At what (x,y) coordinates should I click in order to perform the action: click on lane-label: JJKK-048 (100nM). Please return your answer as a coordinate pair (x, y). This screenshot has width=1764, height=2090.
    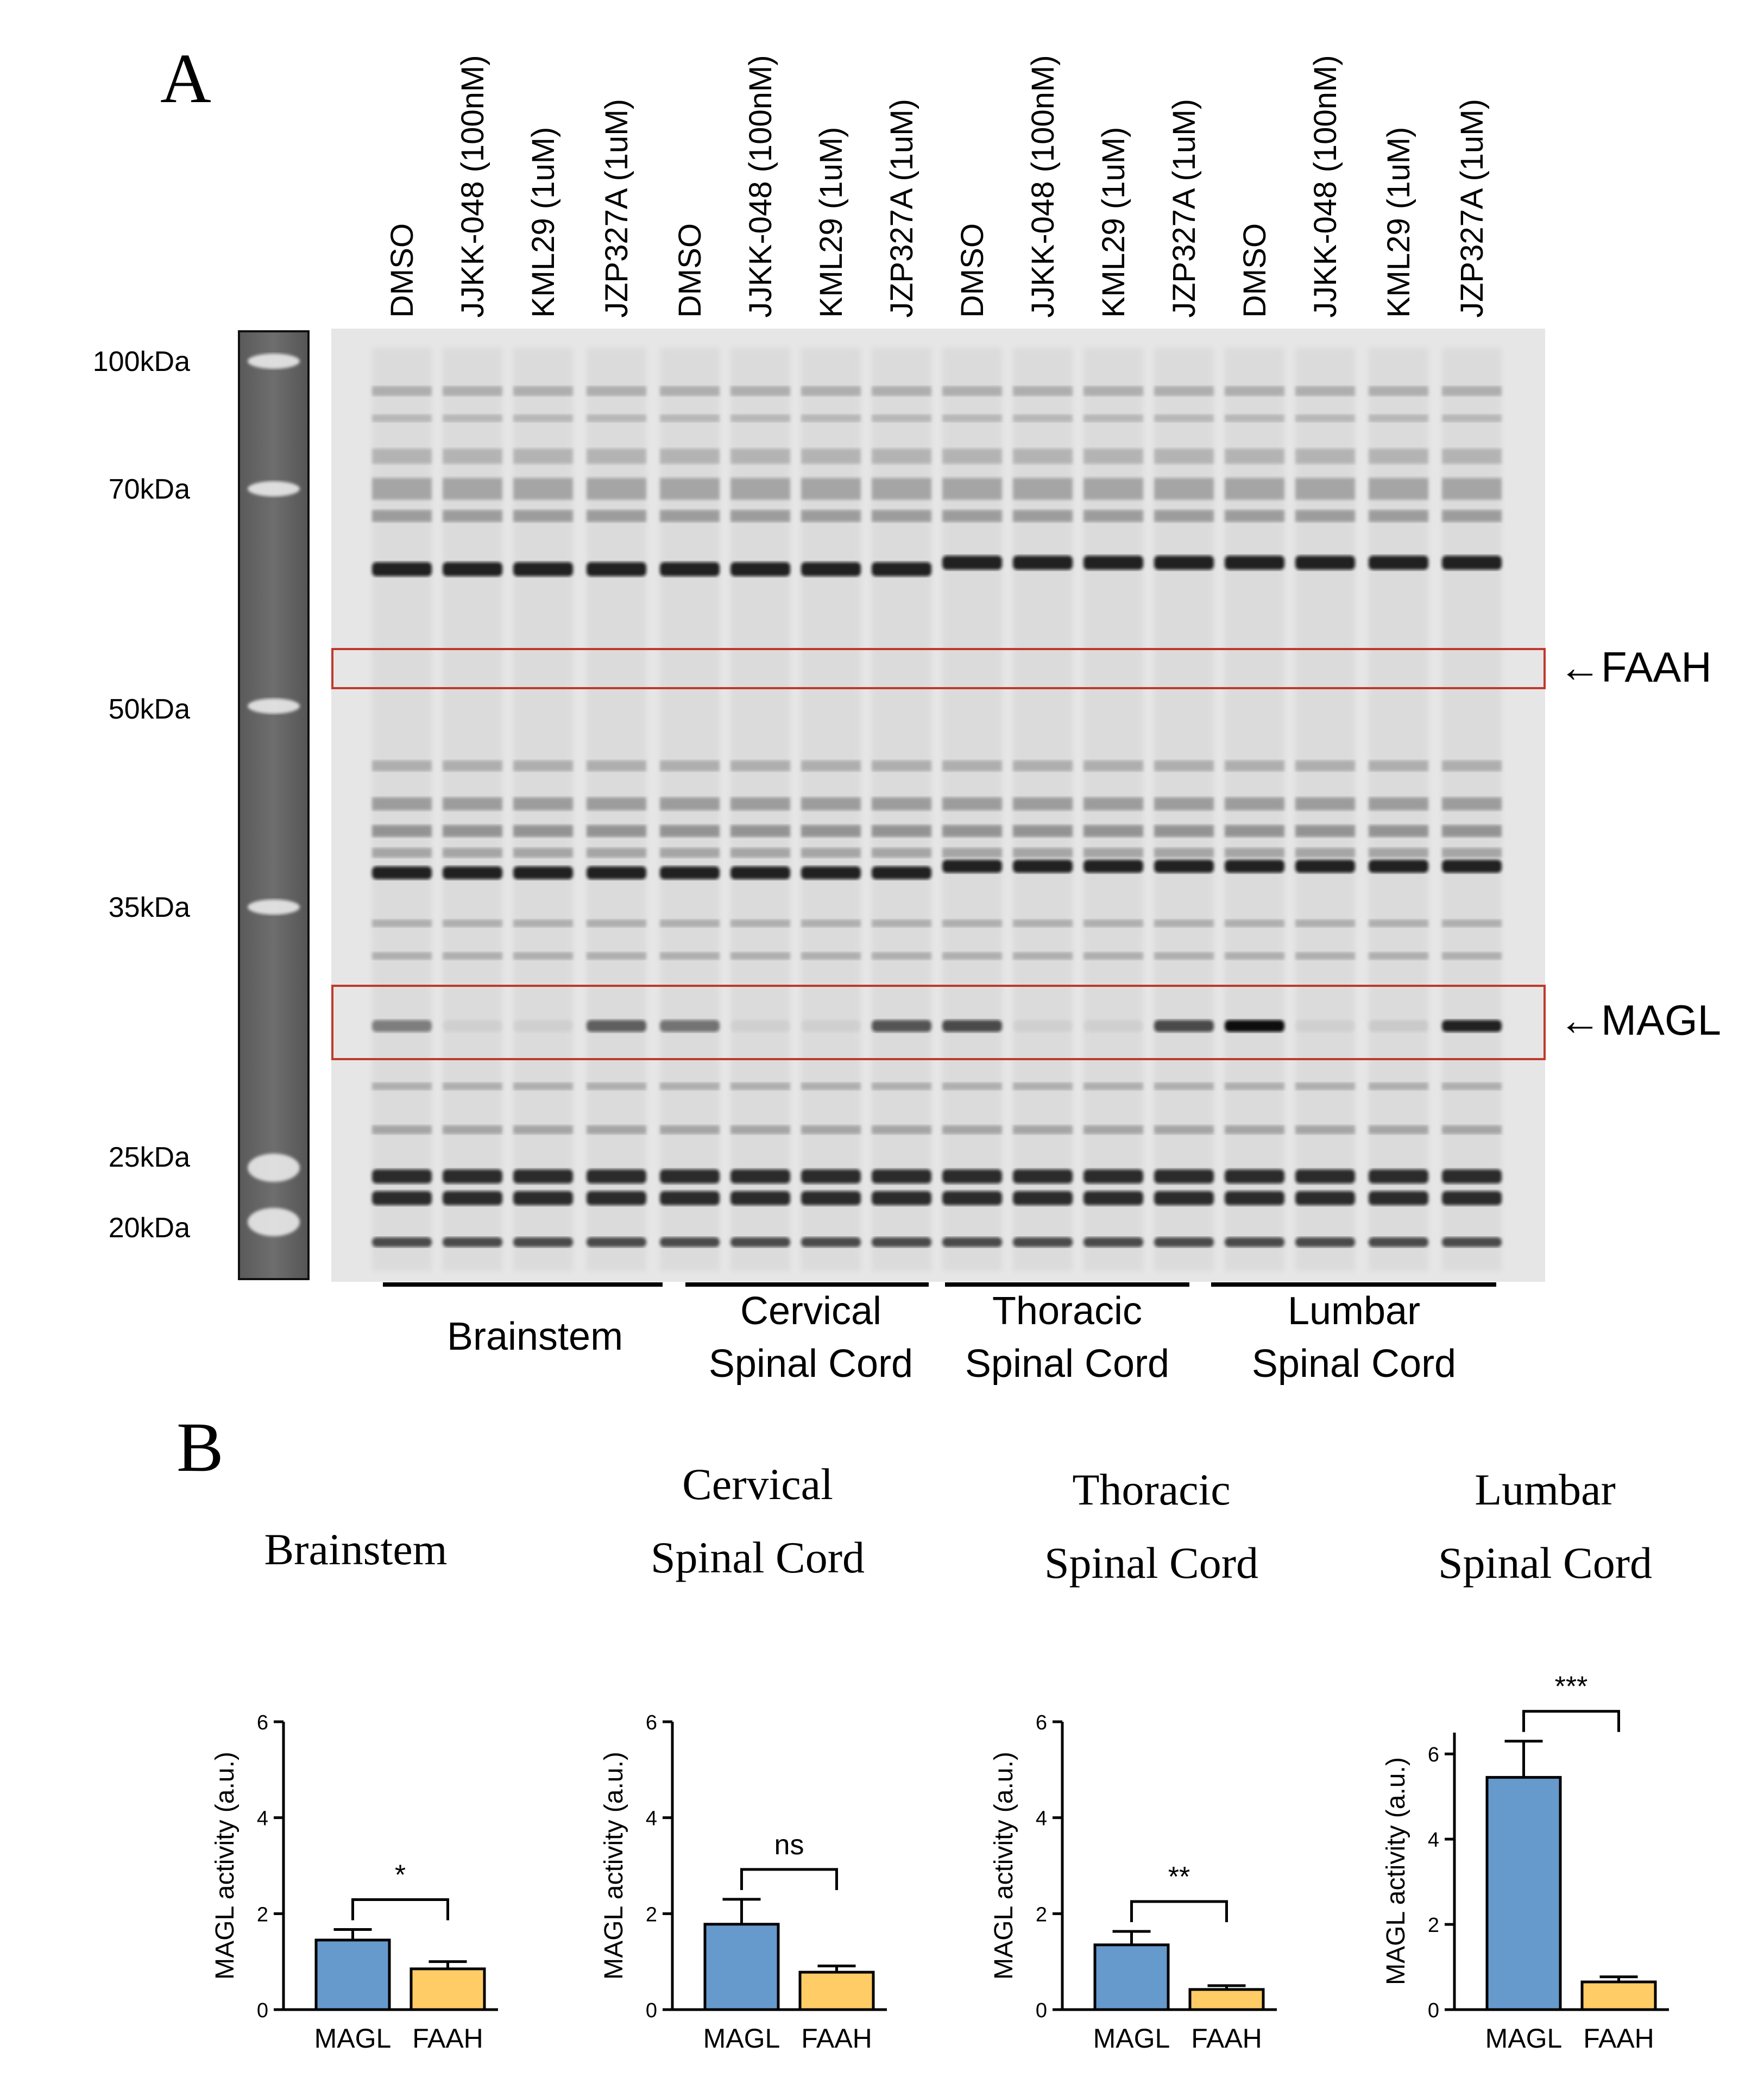
    Looking at the image, I should click on (1043, 186).